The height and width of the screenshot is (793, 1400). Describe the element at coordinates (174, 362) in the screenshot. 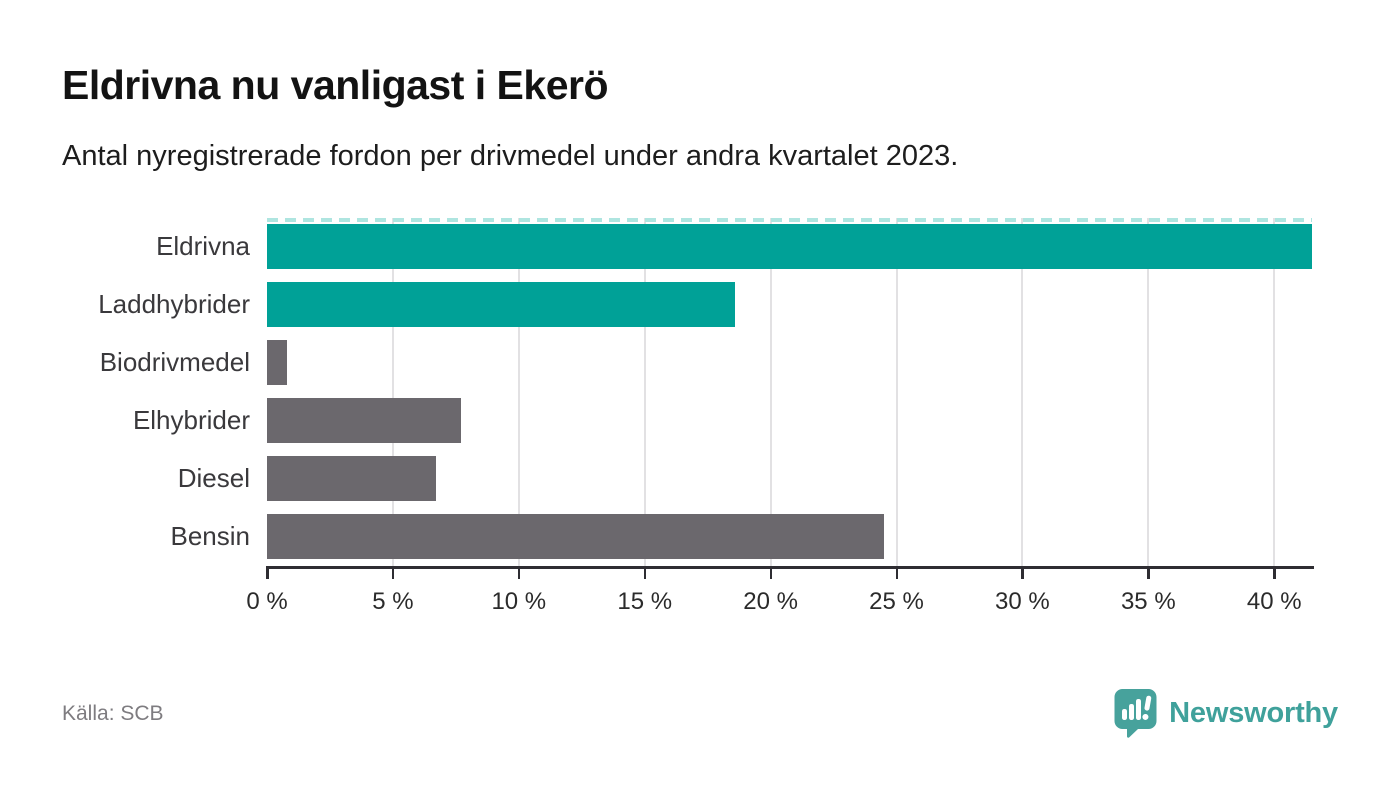

I see `category-label: Biodrivmedel` at that location.